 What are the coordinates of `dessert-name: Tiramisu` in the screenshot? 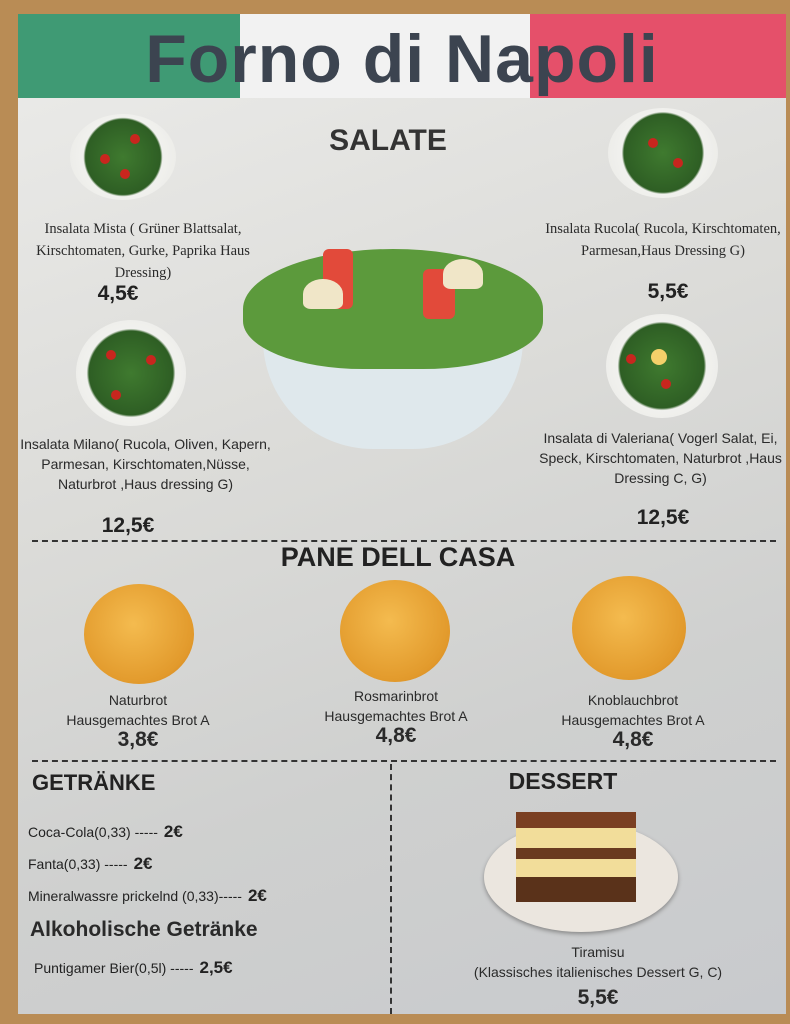 It's located at (598, 952).